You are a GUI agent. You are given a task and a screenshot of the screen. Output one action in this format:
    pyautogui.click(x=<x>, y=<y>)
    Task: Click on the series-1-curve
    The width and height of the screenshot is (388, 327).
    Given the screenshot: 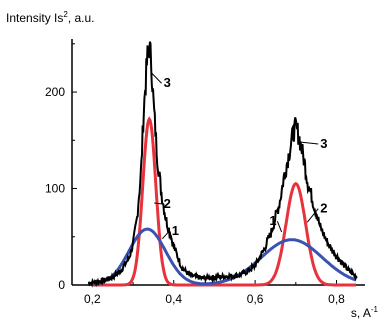 What is the action you would take?
    pyautogui.click(x=224, y=256)
    